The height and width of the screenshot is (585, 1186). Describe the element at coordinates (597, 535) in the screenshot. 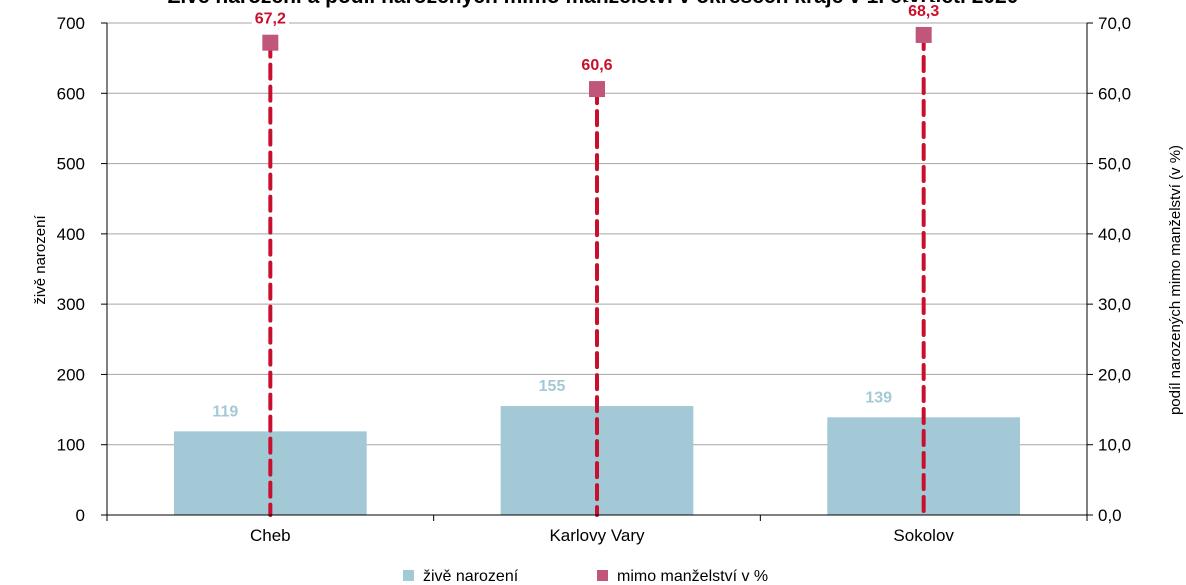

I see `x-tick-label: Karlovy Vary` at that location.